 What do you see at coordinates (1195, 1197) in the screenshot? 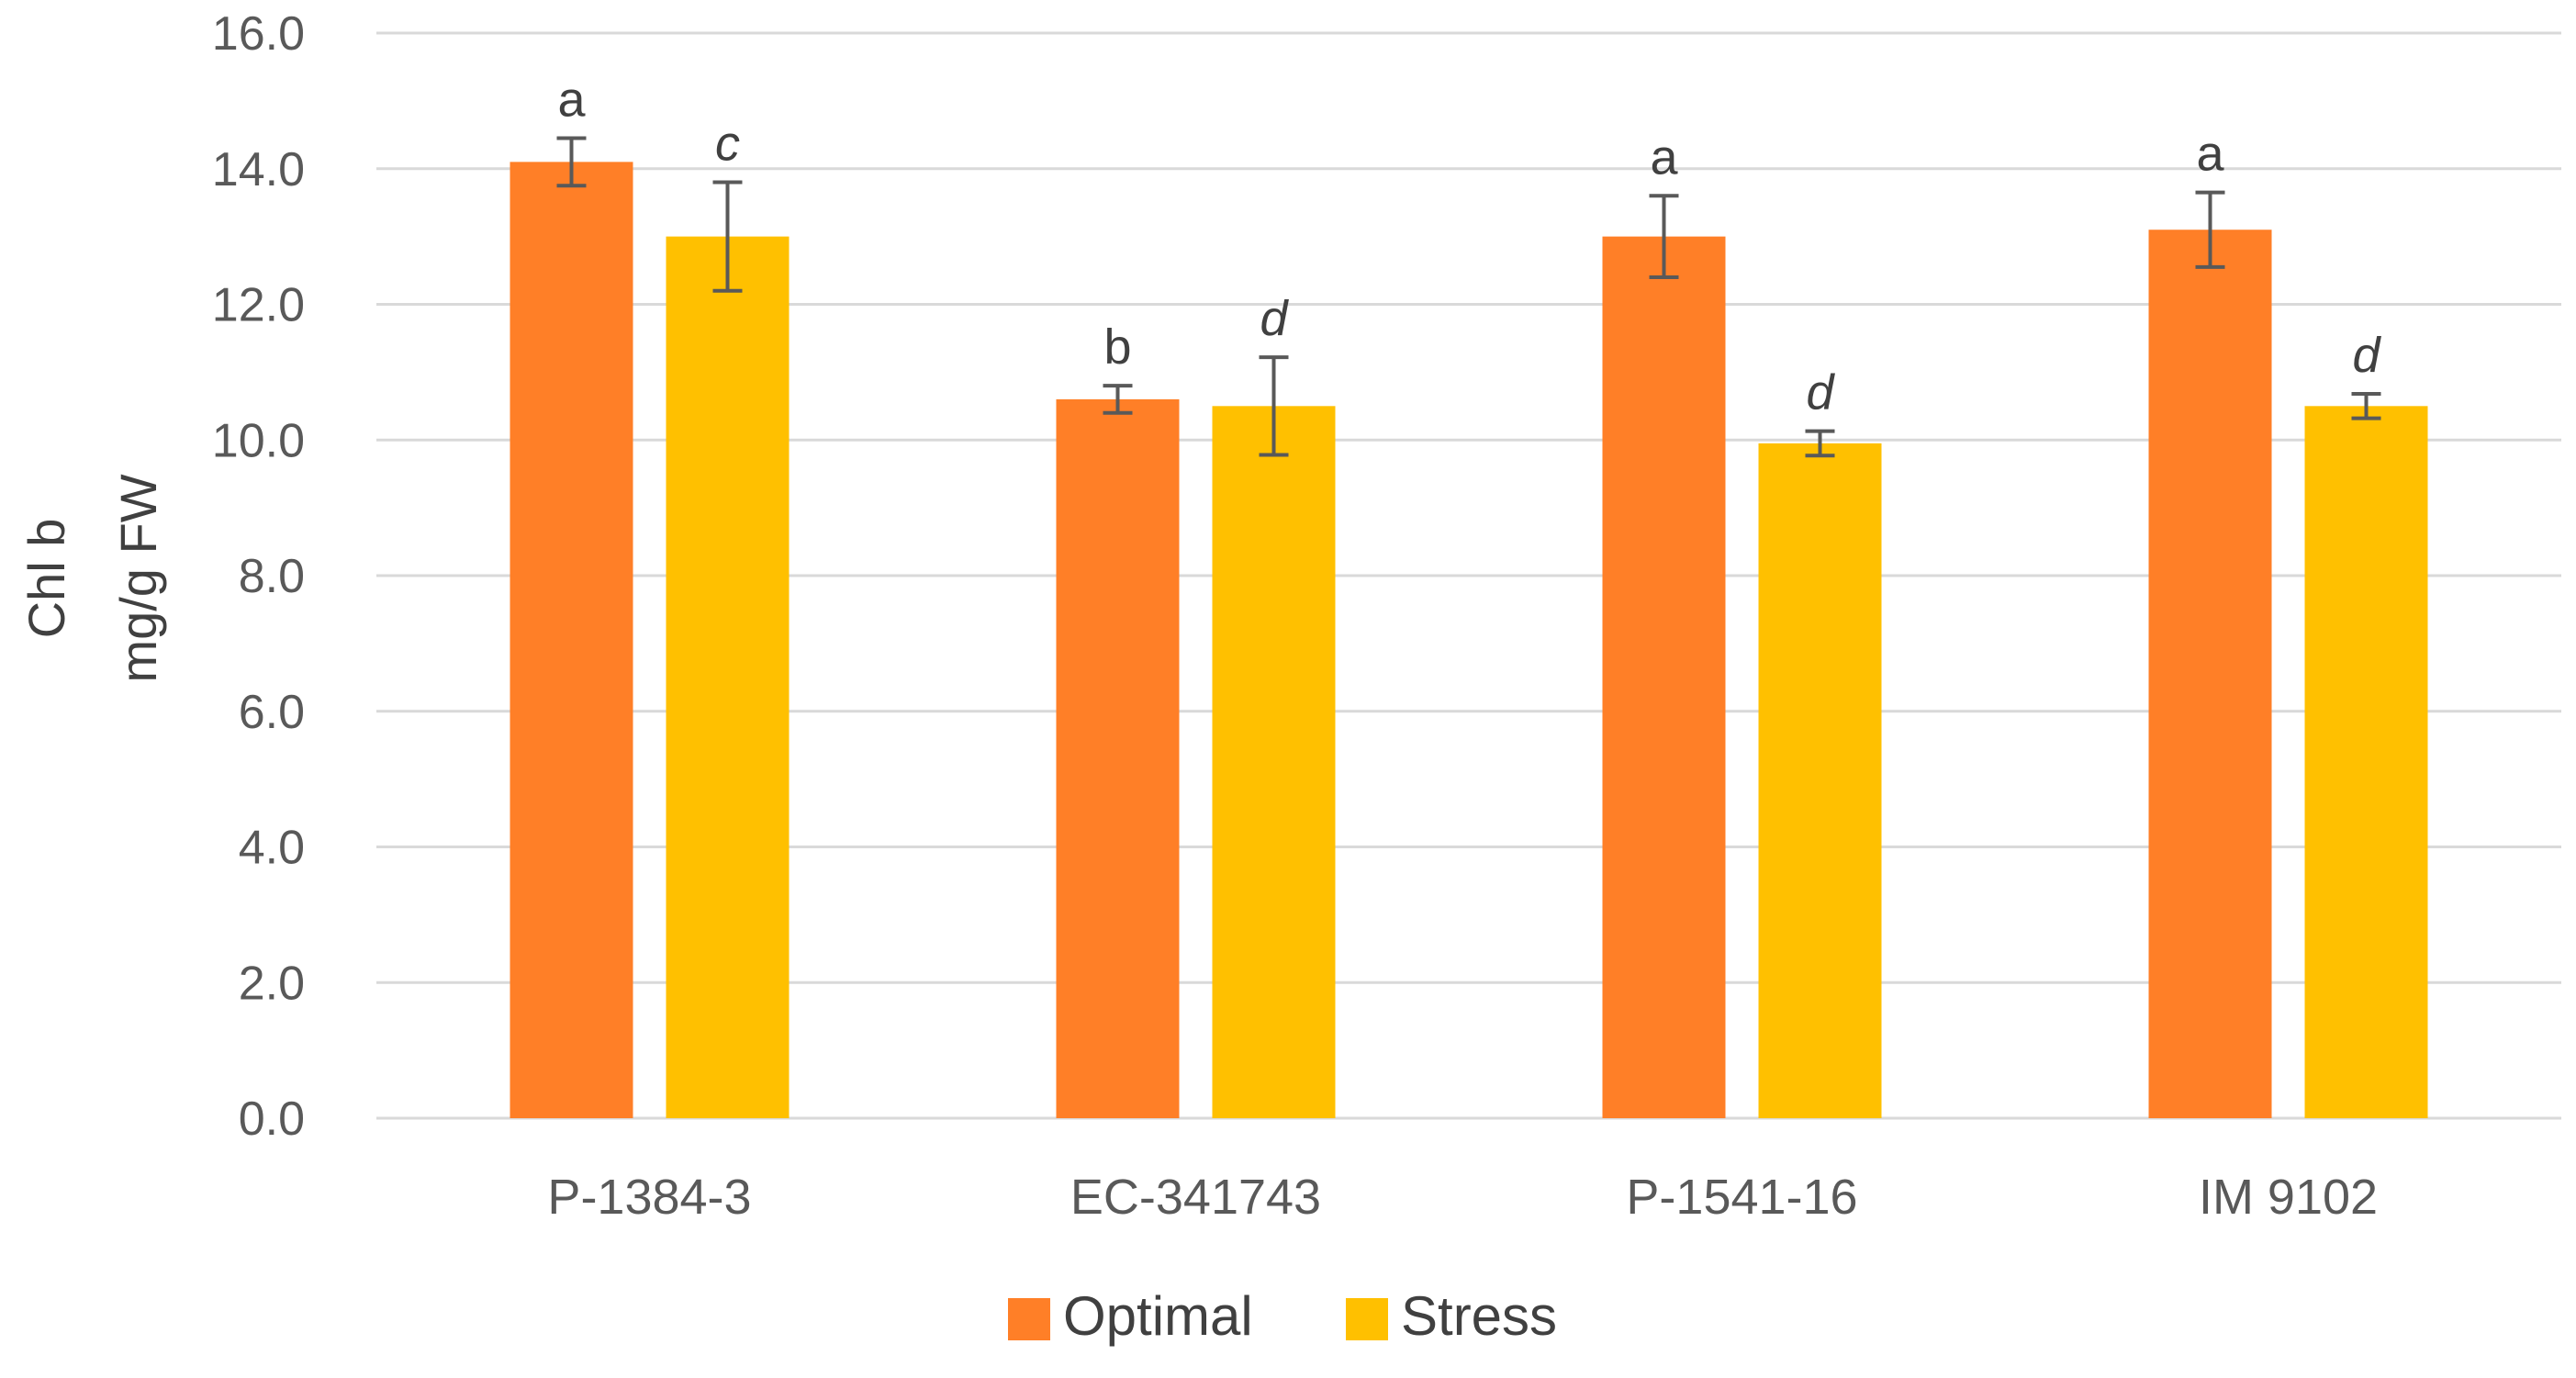
I see `x-category-label: EC-341743` at bounding box center [1195, 1197].